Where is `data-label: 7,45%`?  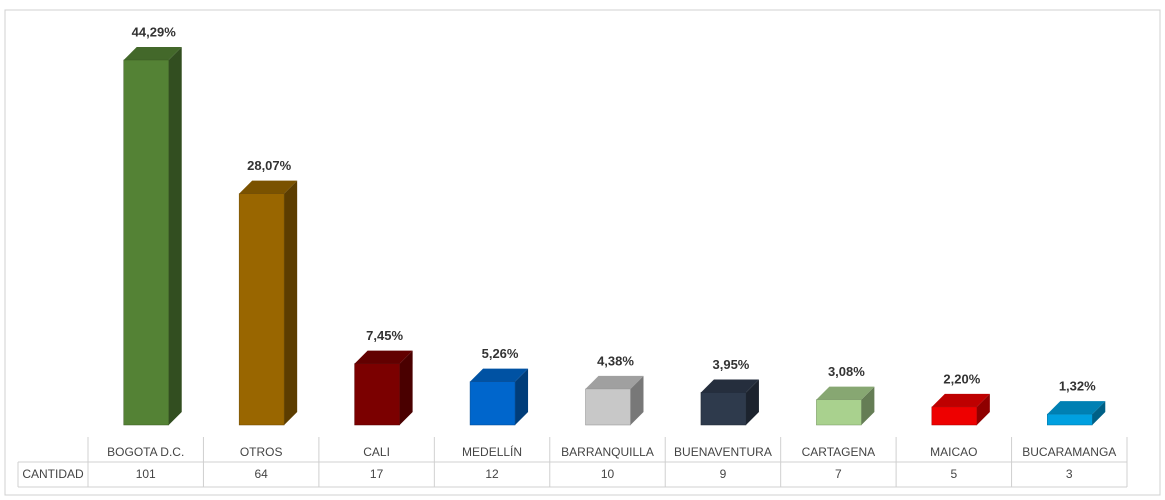
data-label: 7,45% is located at coordinates (384, 335).